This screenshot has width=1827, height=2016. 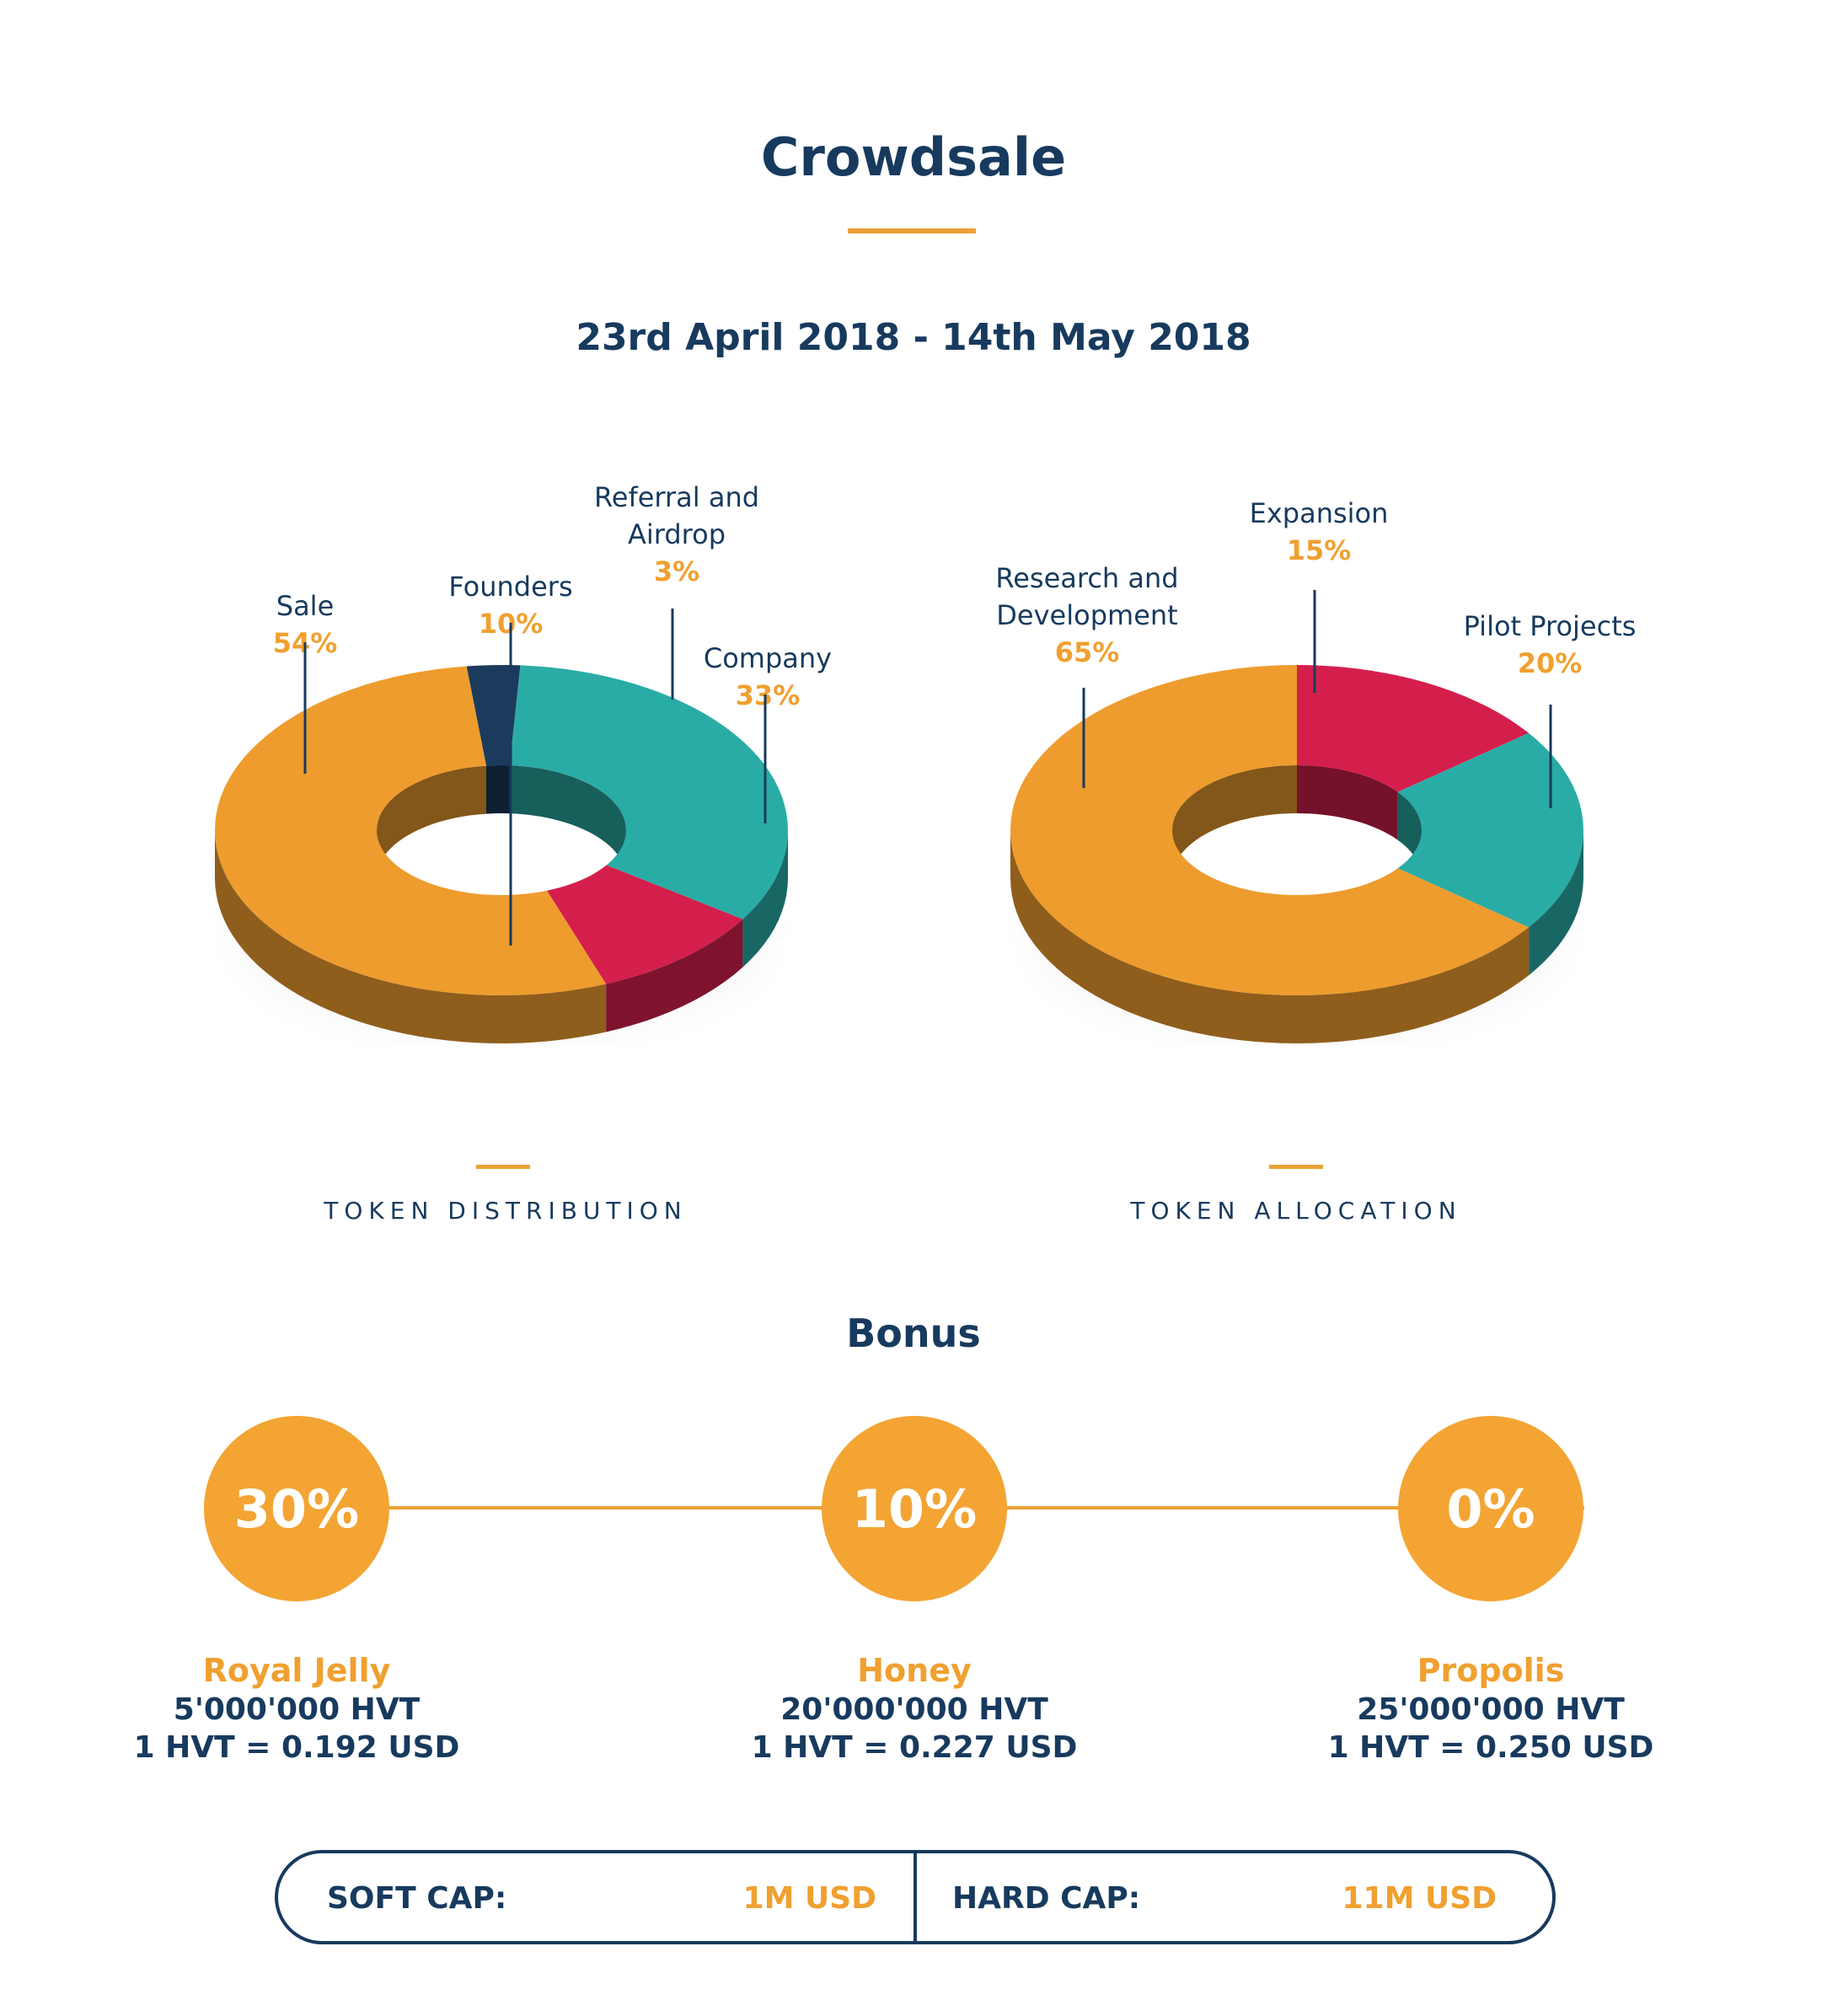 What do you see at coordinates (1086, 578) in the screenshot?
I see `label-research-and-development: Research and` at bounding box center [1086, 578].